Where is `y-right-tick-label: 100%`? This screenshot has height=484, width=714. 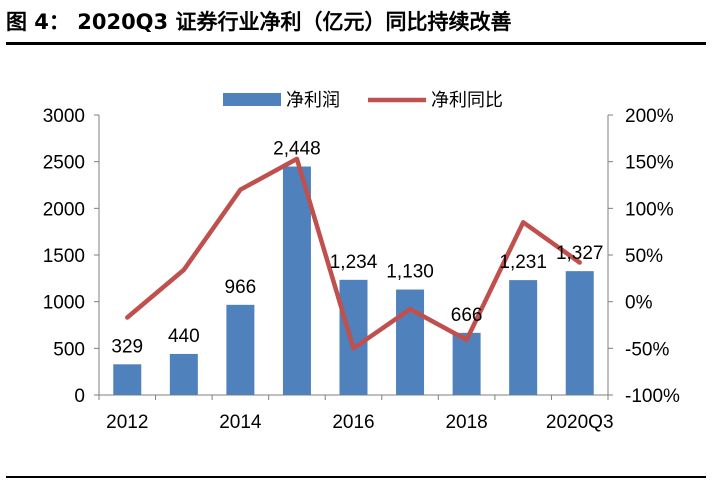 y-right-tick-label: 100% is located at coordinates (649, 209).